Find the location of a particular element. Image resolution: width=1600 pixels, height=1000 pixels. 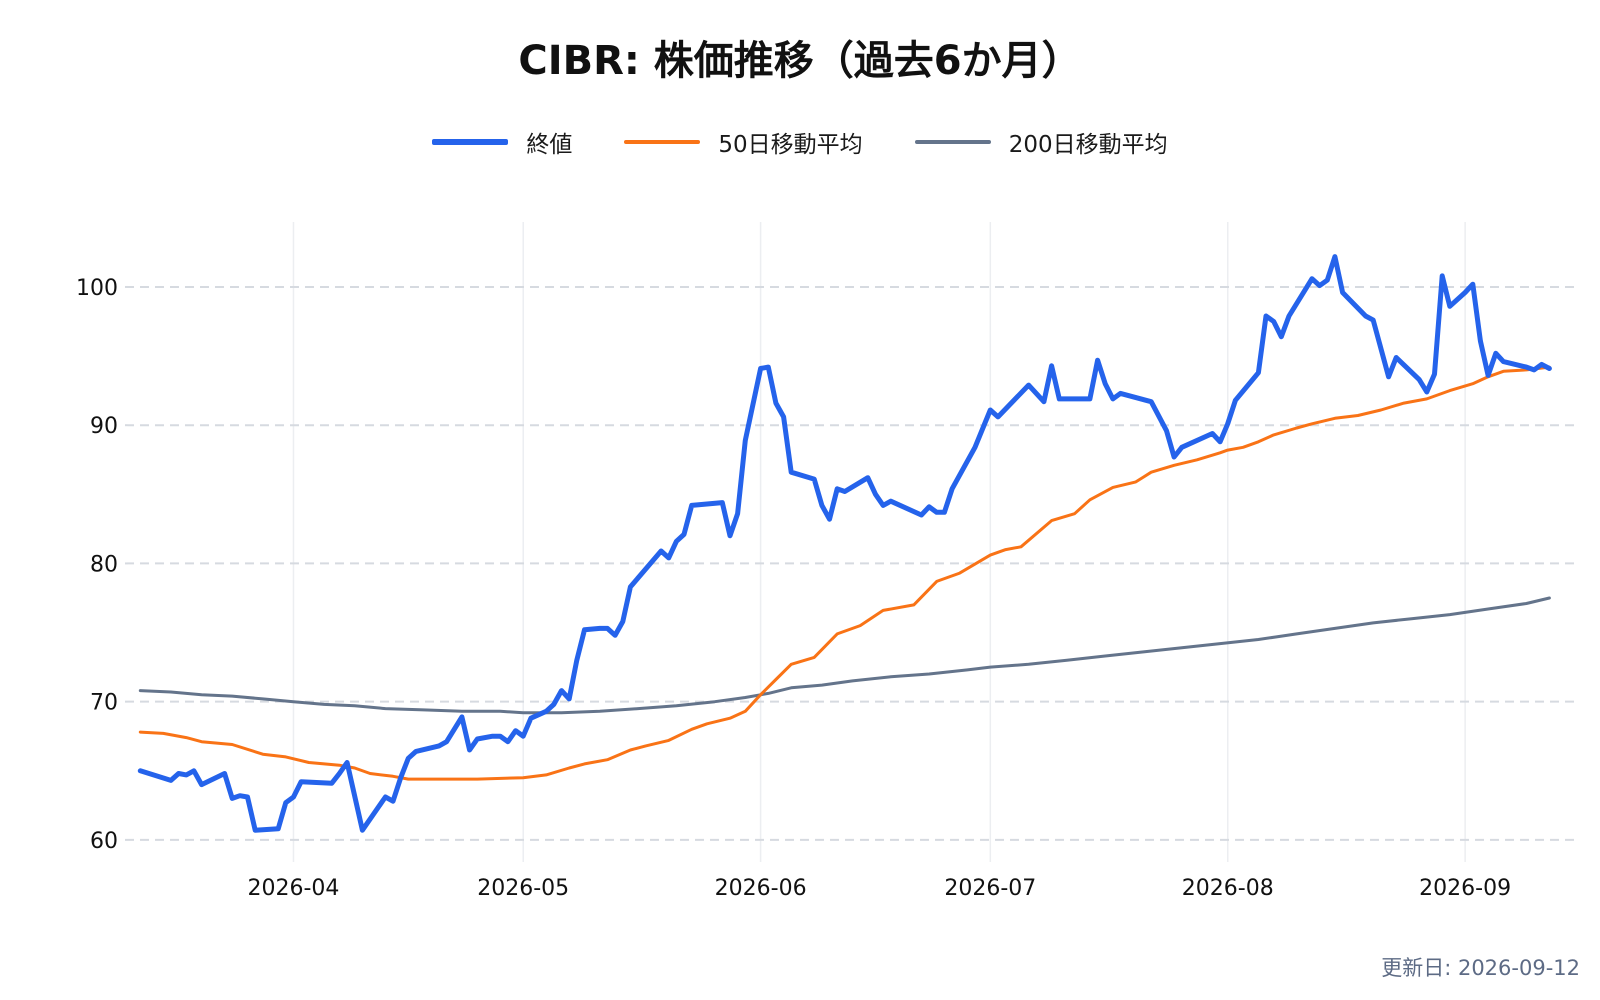

x-tick-label: 2026-07 is located at coordinates (990, 888).